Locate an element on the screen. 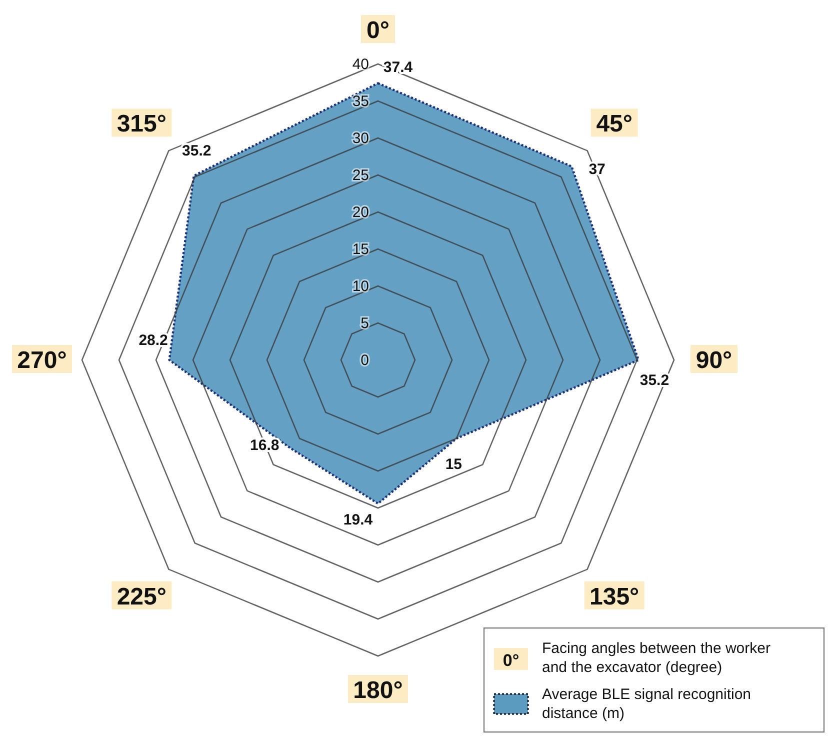 This screenshot has width=828, height=736. data-label: 19.4 is located at coordinates (358, 520).